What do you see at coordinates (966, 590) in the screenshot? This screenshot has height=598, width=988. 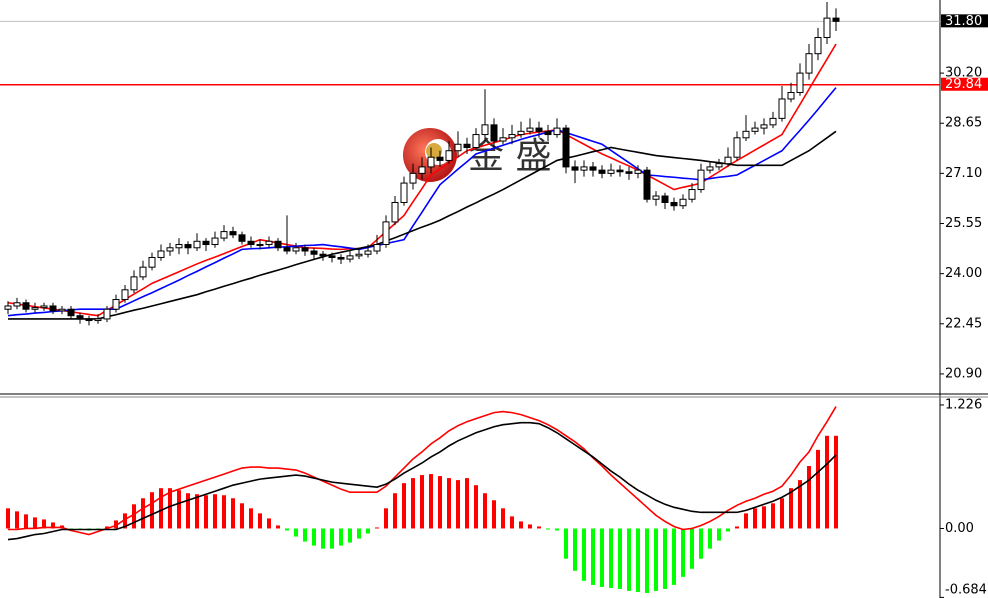 I see `y-tick-label: -0.684` at bounding box center [966, 590].